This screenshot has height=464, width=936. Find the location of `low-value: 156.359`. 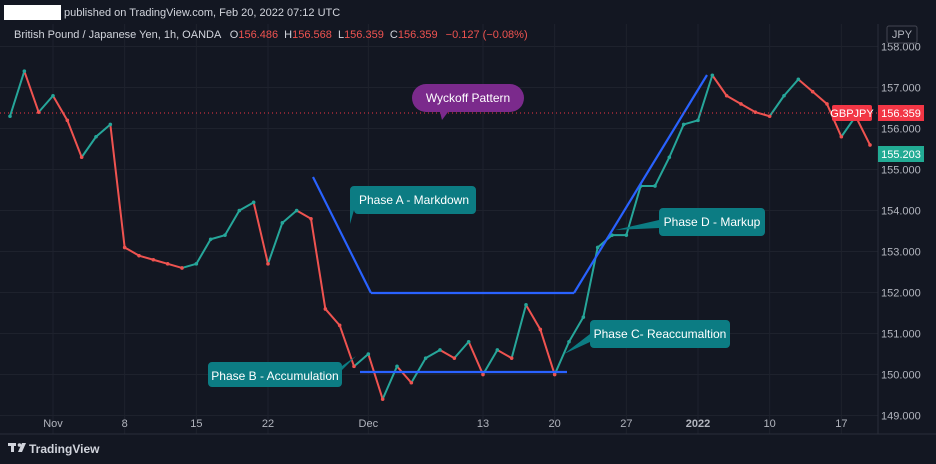

low-value: 156.359 is located at coordinates (364, 35).